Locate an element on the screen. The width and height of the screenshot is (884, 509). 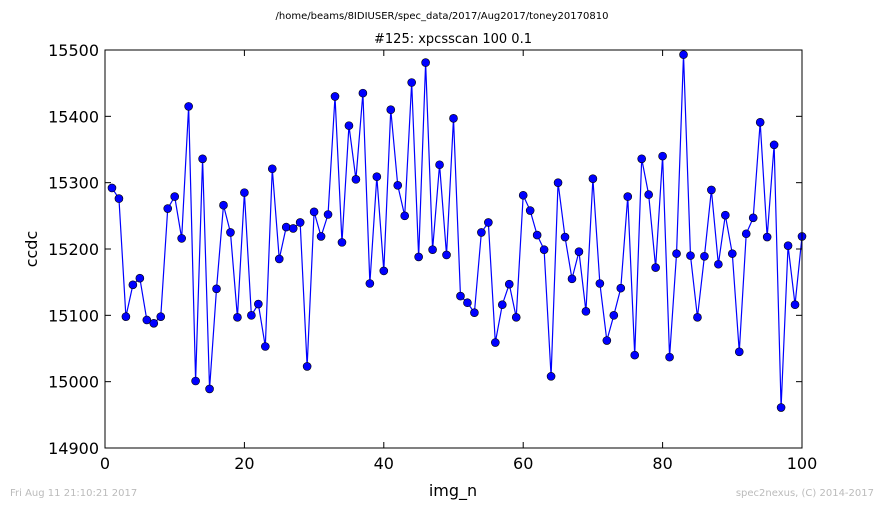
x-tick-label: 0 is located at coordinates (105, 463).